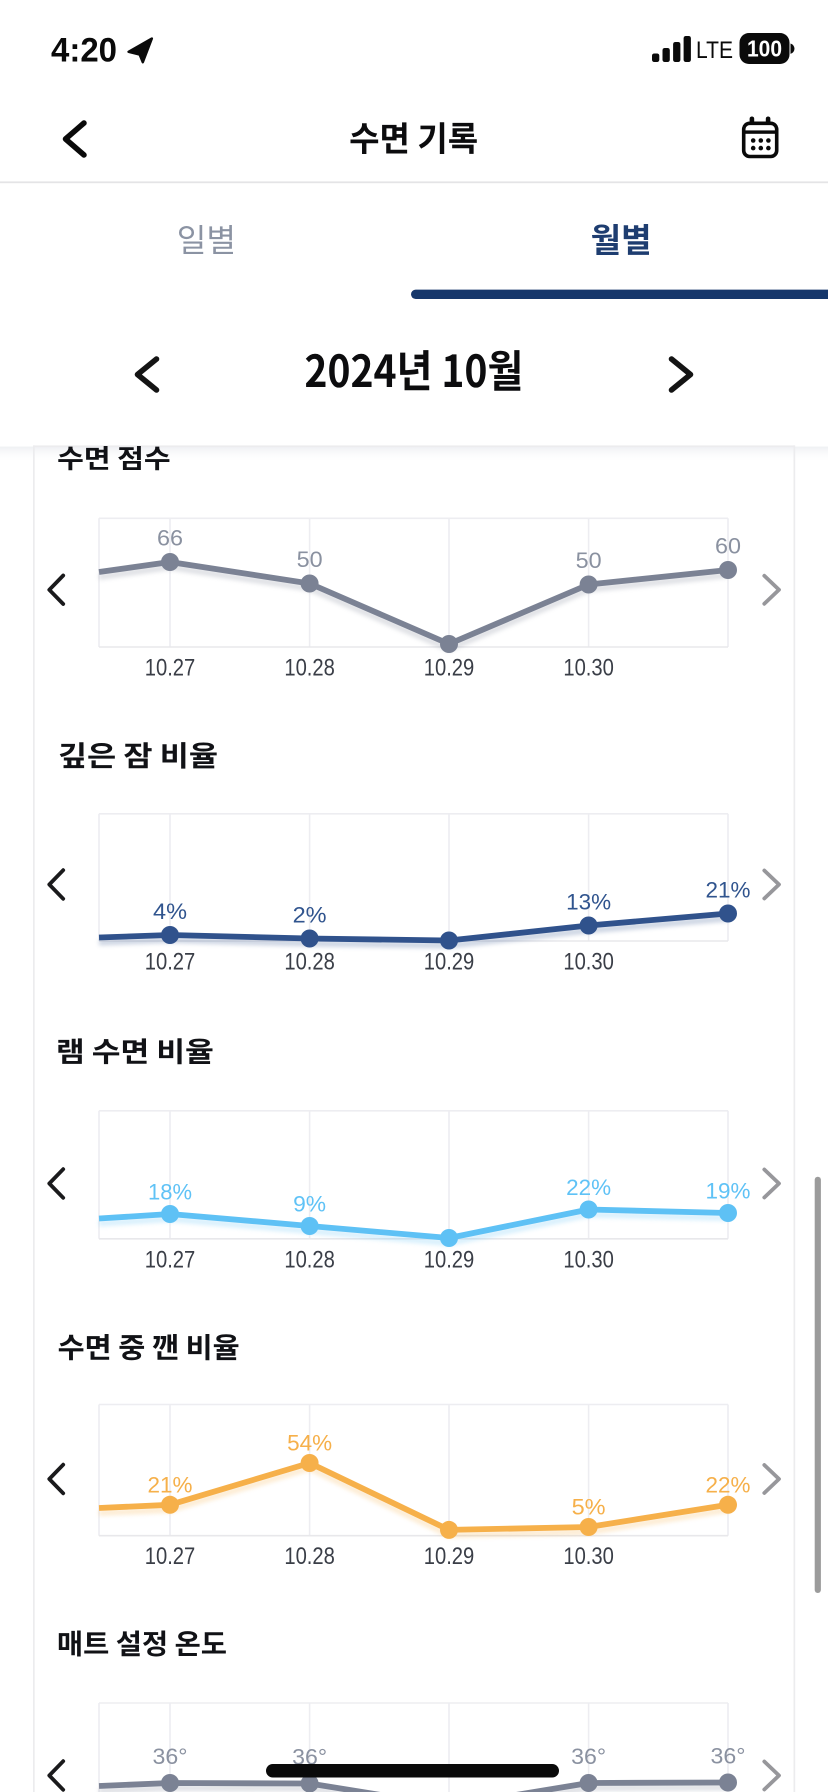 This screenshot has height=1792, width=828. Describe the element at coordinates (588, 902) in the screenshot. I see `svg-text: 13%` at that location.